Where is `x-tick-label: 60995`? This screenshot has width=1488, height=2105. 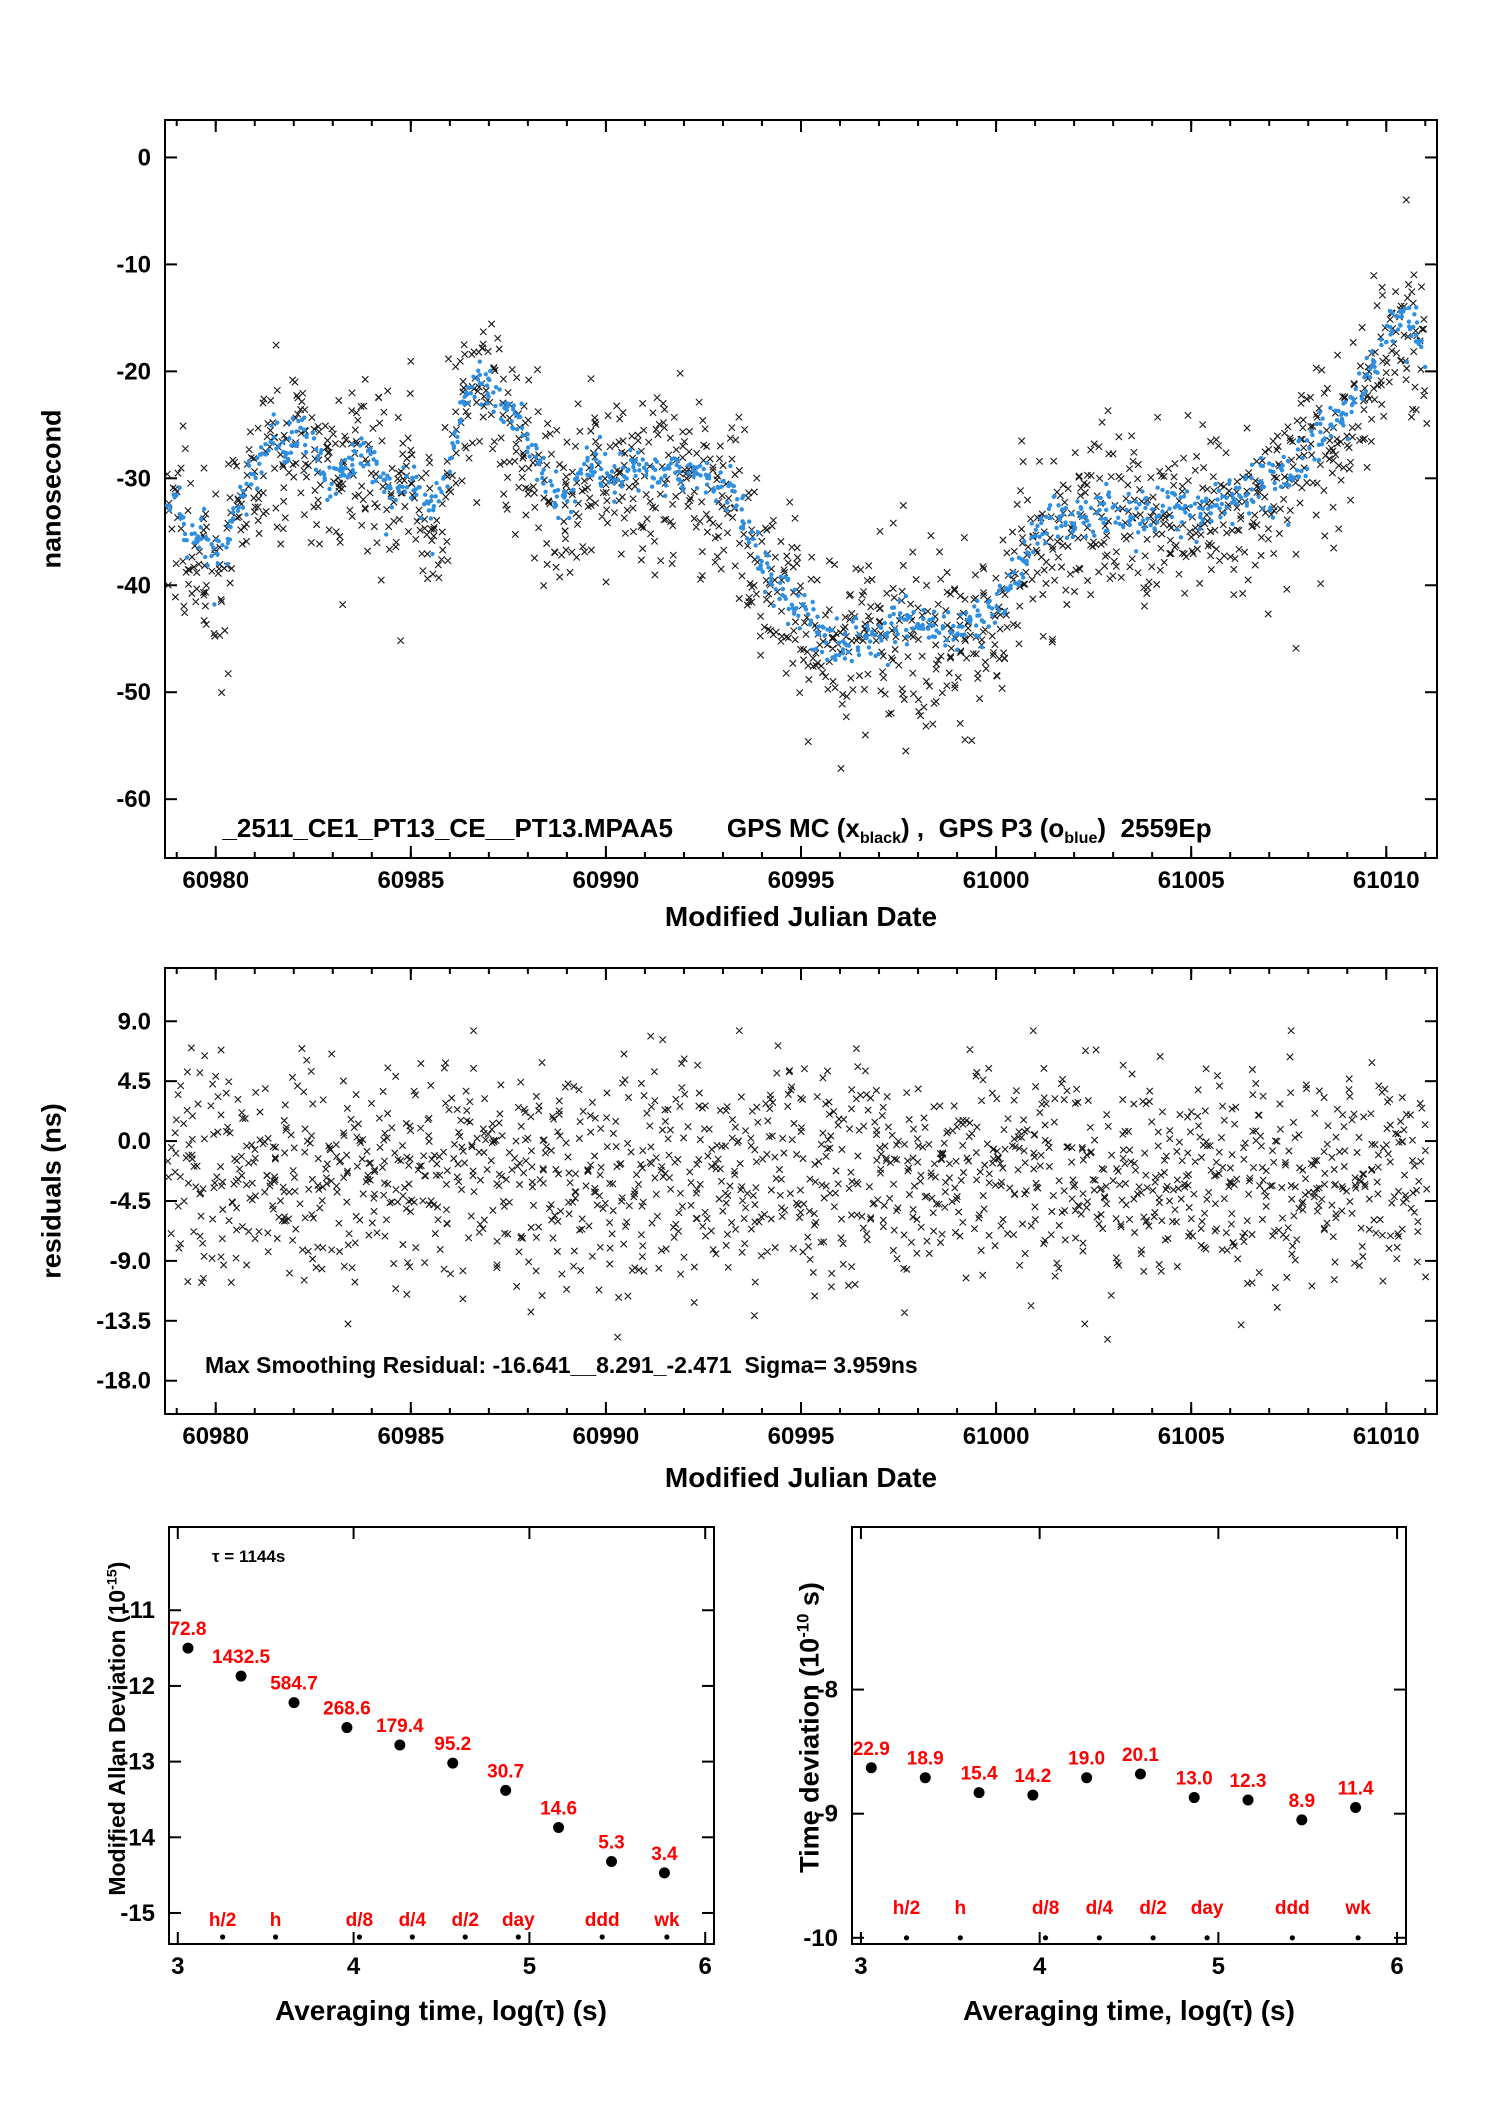
x-tick-label: 60995 is located at coordinates (801, 880).